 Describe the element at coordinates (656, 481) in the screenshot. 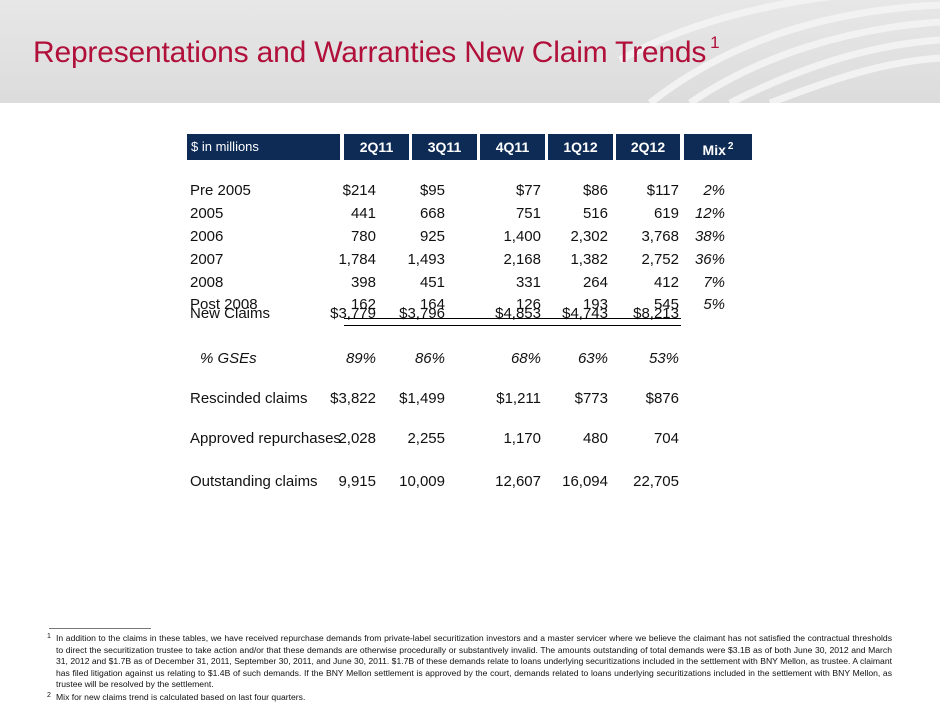

I see `cell: 22,705` at that location.